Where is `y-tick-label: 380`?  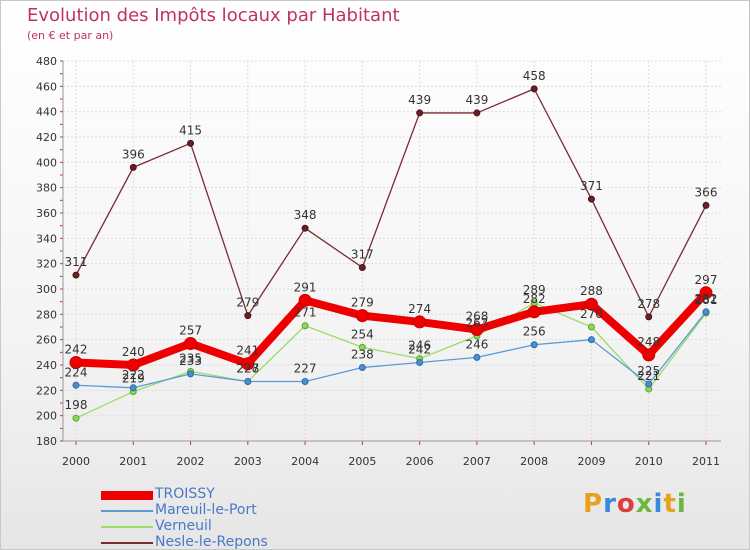
y-tick-label: 380 is located at coordinates (46, 188).